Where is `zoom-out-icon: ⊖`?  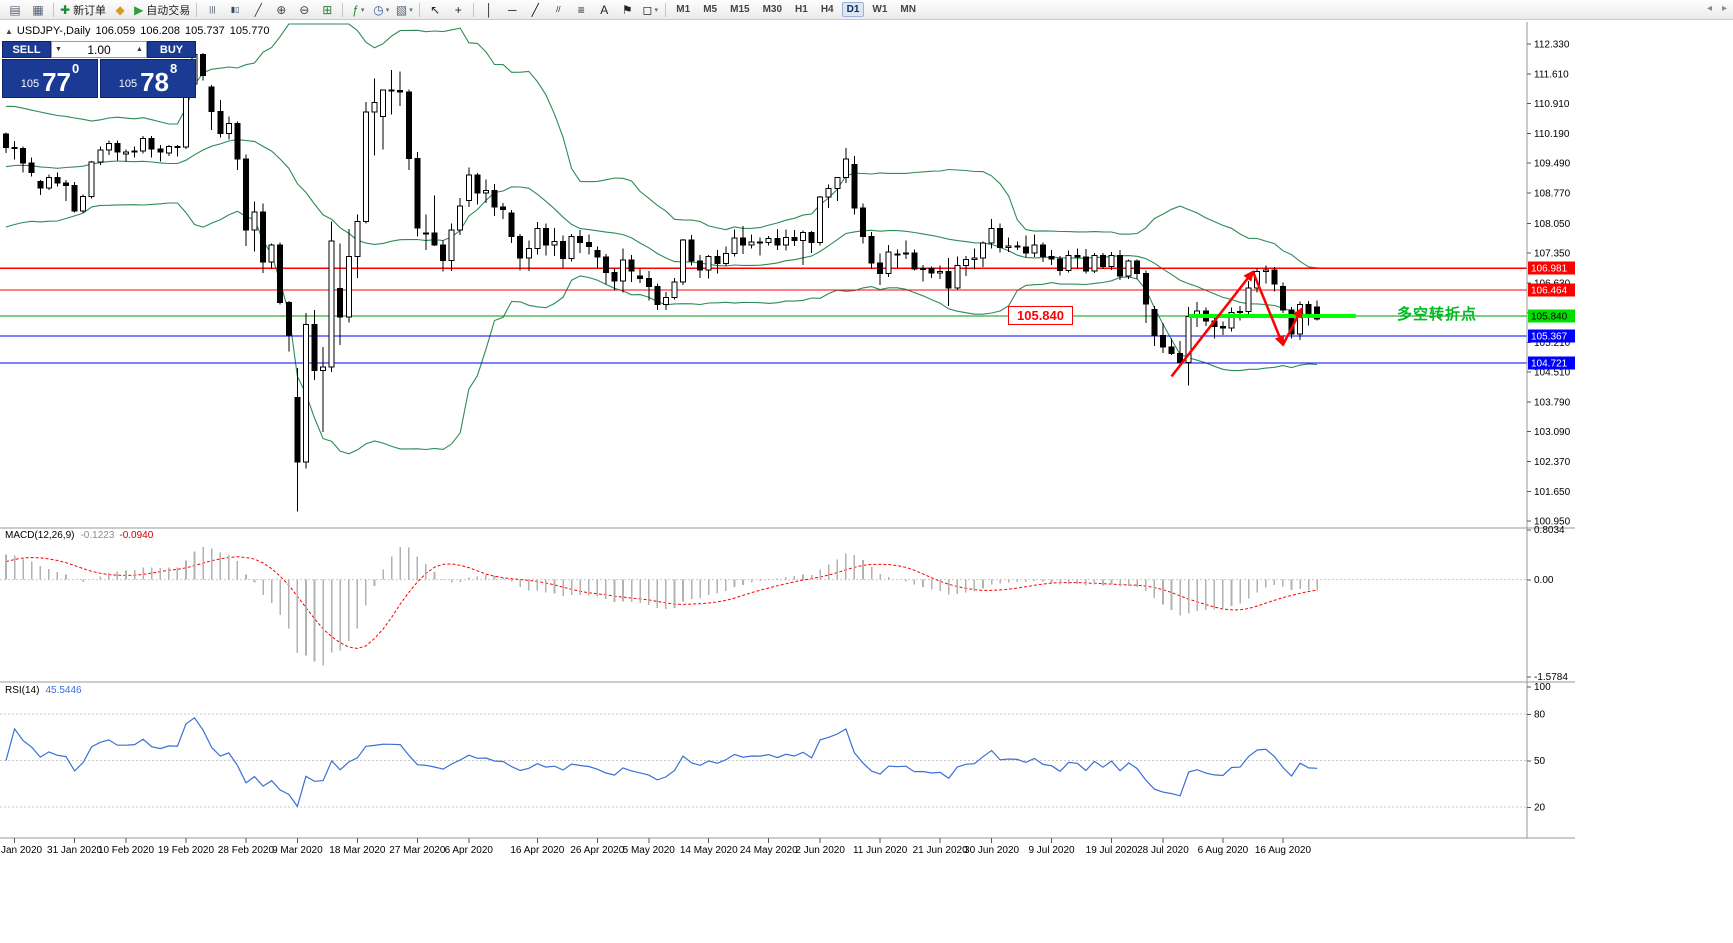 zoom-out-icon: ⊖ is located at coordinates (304, 9).